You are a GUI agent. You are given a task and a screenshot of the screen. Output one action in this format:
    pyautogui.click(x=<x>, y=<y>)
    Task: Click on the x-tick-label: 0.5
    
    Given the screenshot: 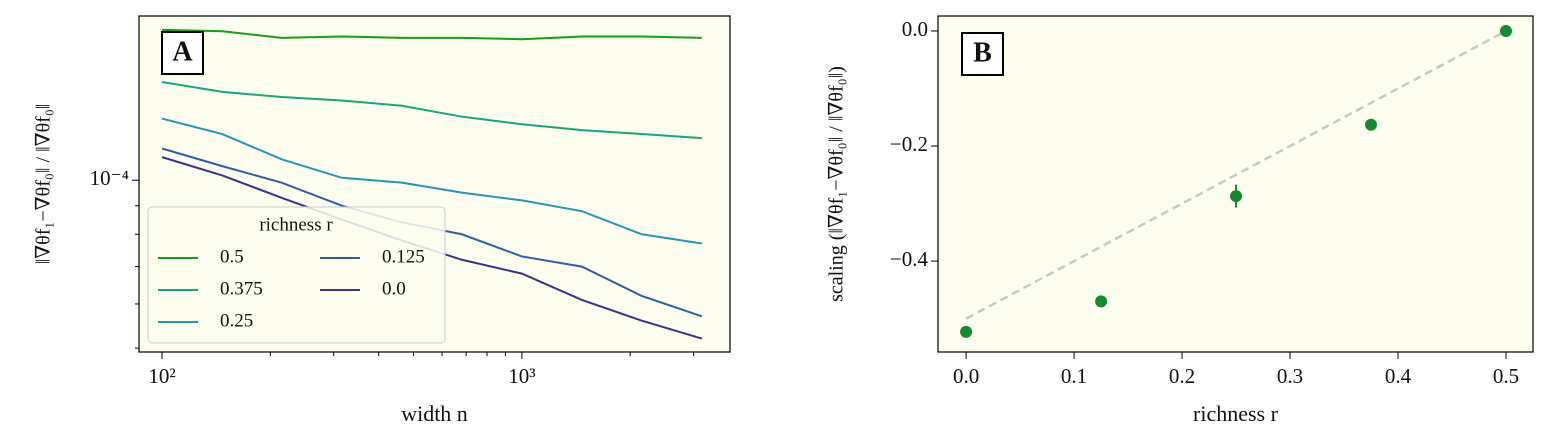 What is the action you would take?
    pyautogui.click(x=1506, y=376)
    